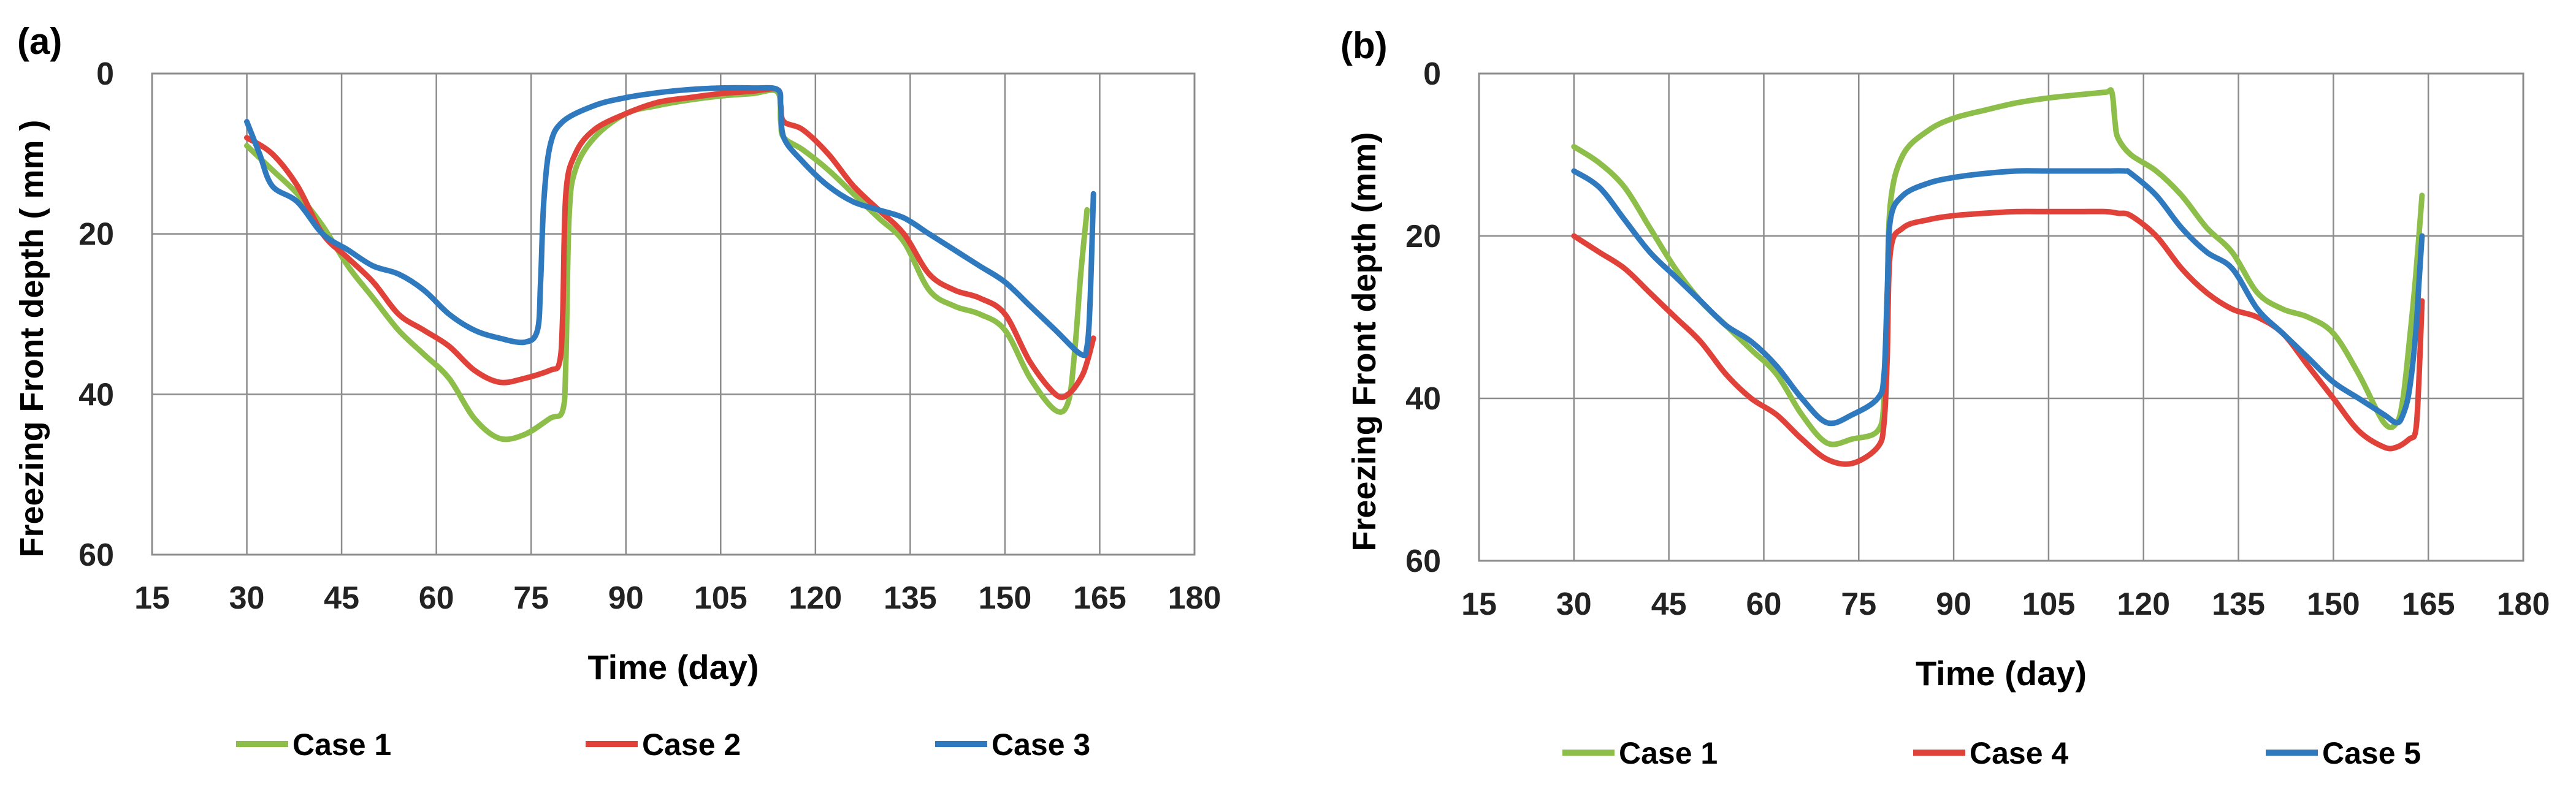  What do you see at coordinates (39, 41) in the screenshot?
I see `panel-label: (a)` at bounding box center [39, 41].